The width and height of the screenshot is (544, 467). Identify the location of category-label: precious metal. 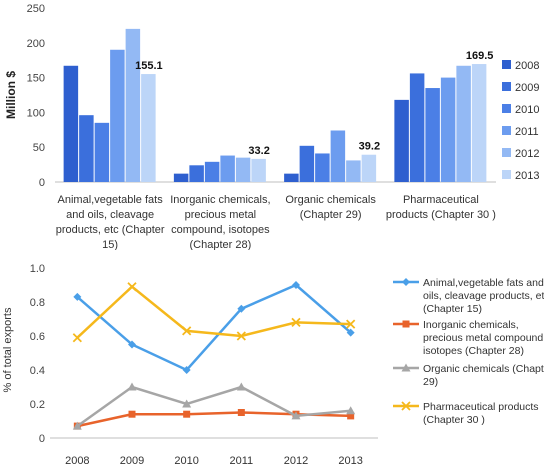
(221, 215).